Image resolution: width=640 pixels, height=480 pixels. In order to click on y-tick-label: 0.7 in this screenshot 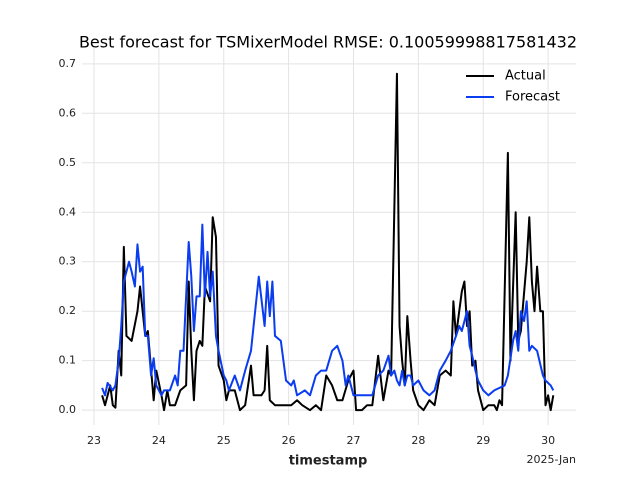, I will do `click(68, 63)`.